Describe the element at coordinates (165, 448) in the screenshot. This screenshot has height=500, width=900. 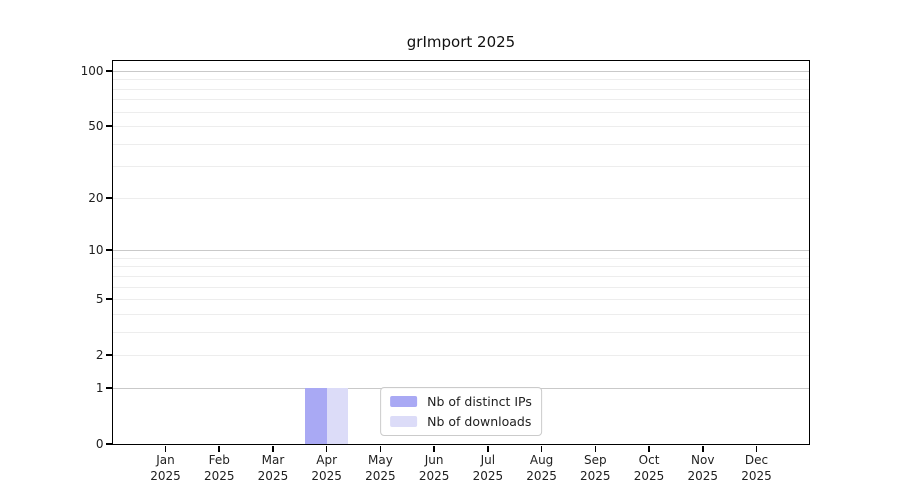
I see `x-tick-jan` at that location.